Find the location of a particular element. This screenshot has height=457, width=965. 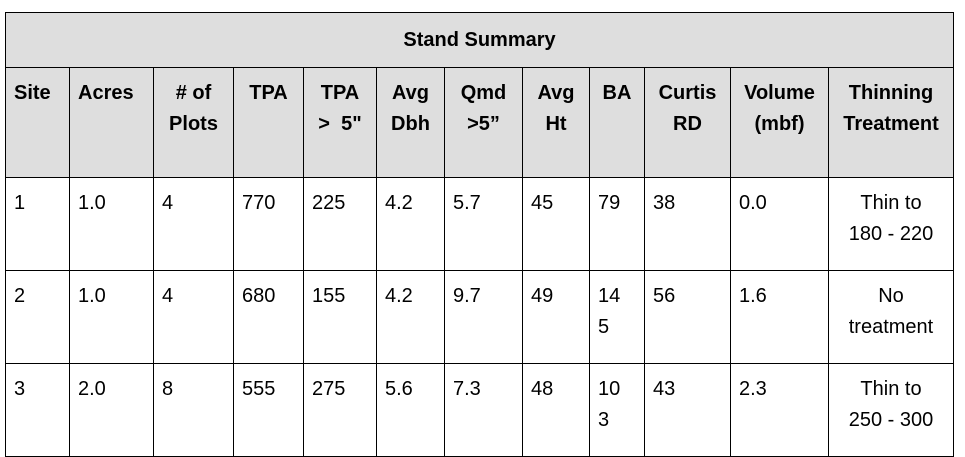

cell-tpa: 680 is located at coordinates (268, 317).